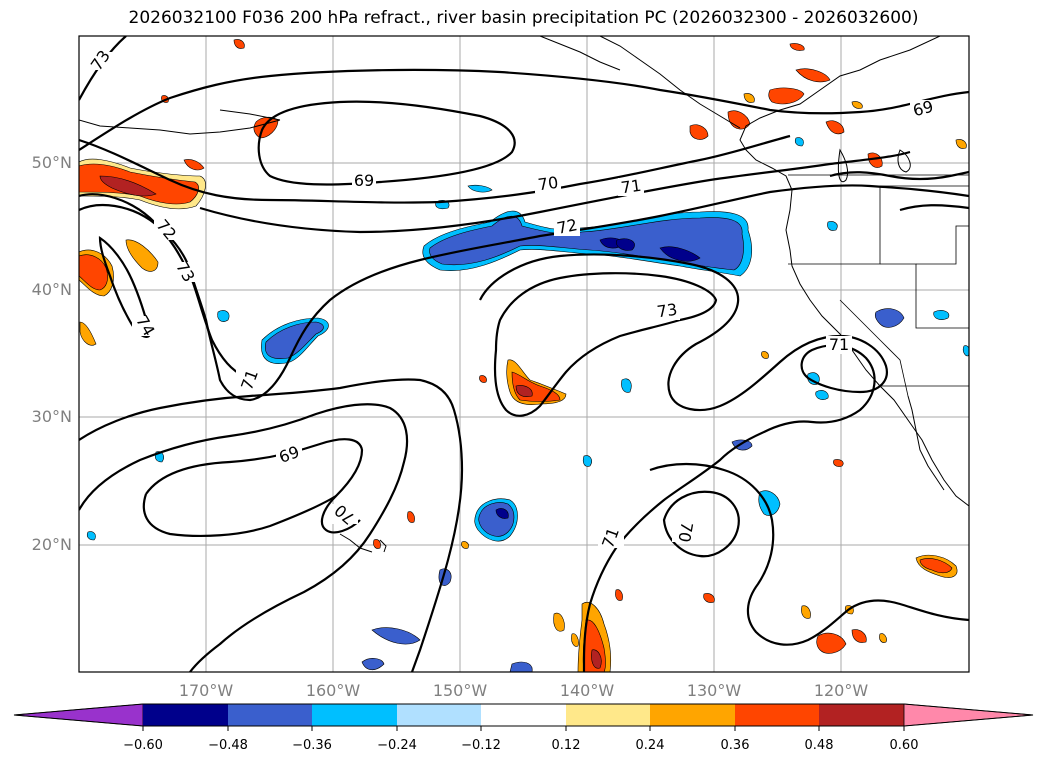 Image resolution: width=1047 pixels, height=765 pixels. Describe the element at coordinates (52, 162) in the screenshot. I see `lat-label: 50°N` at that location.